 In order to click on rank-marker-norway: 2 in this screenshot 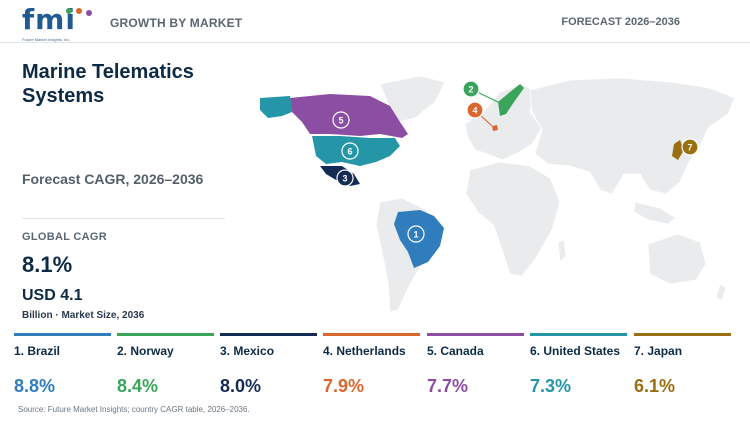, I will do `click(471, 89)`.